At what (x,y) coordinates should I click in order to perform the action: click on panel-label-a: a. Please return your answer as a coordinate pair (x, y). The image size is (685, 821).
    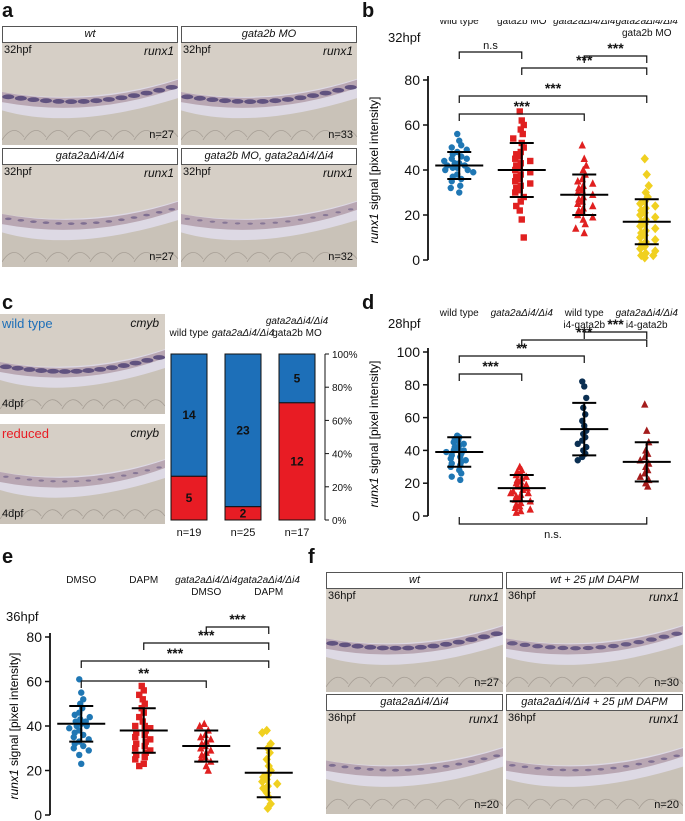
    Looking at the image, I should click on (8, 11).